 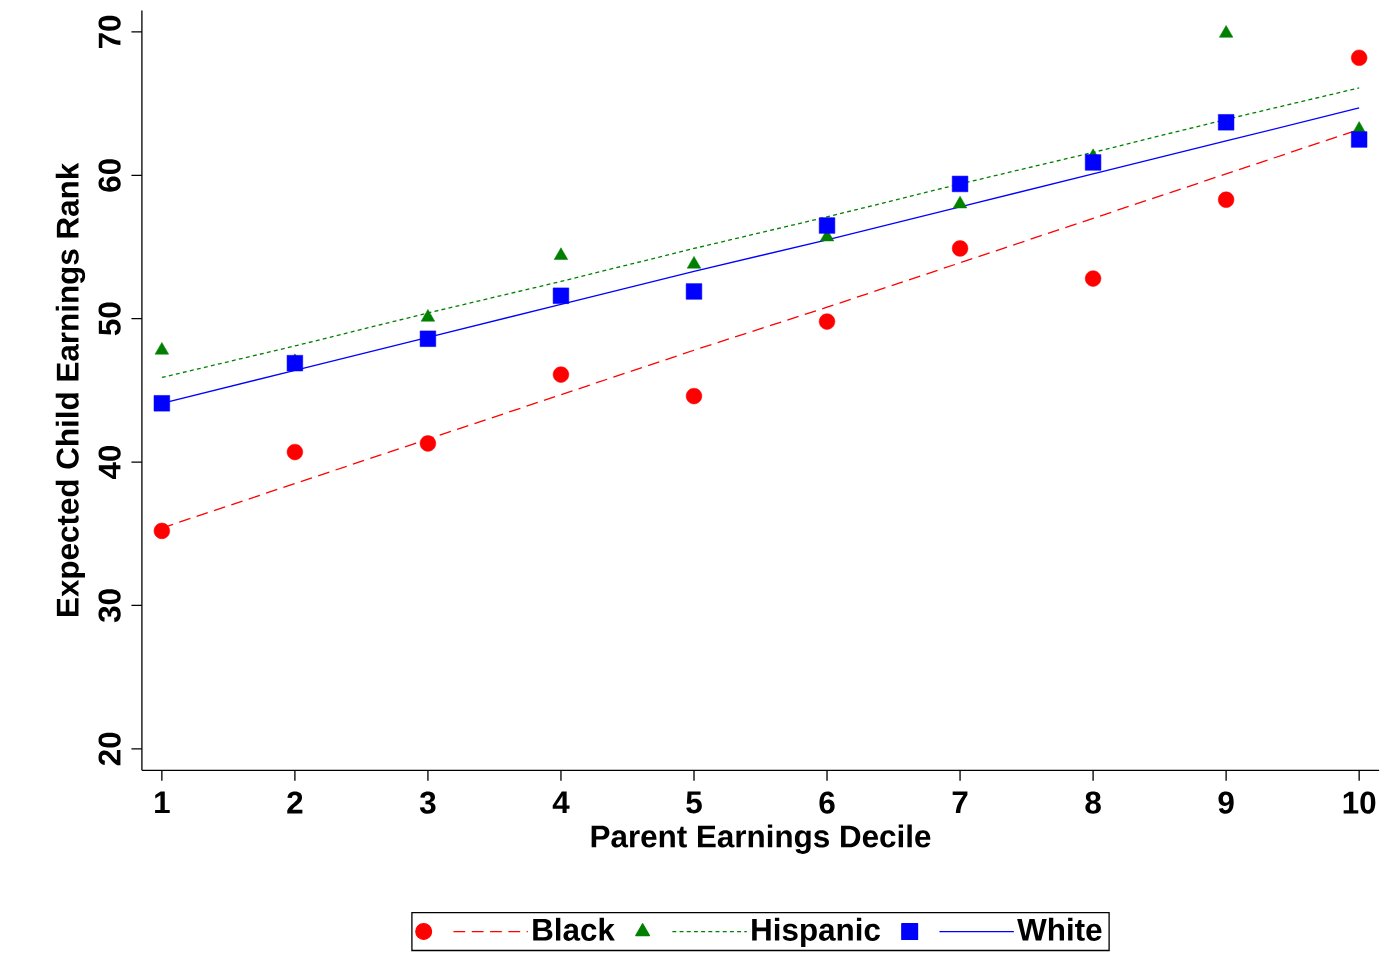 What do you see at coordinates (1059, 929) in the screenshot?
I see `legend-label: White` at bounding box center [1059, 929].